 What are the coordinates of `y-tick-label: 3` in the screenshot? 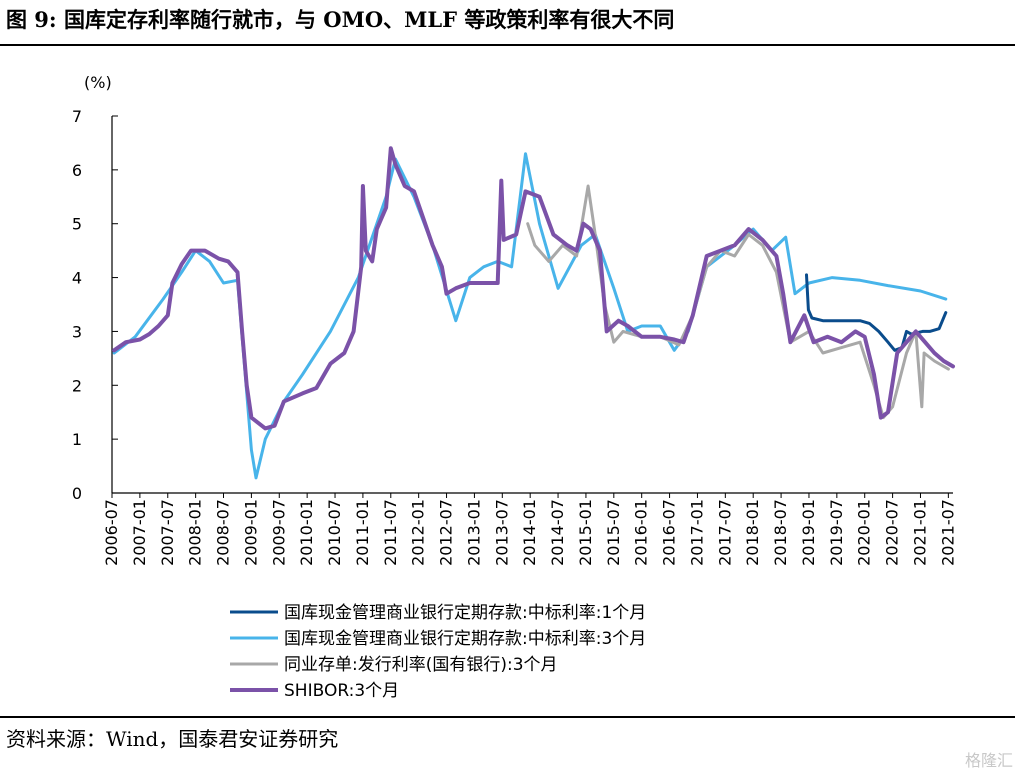 It's located at (77, 331).